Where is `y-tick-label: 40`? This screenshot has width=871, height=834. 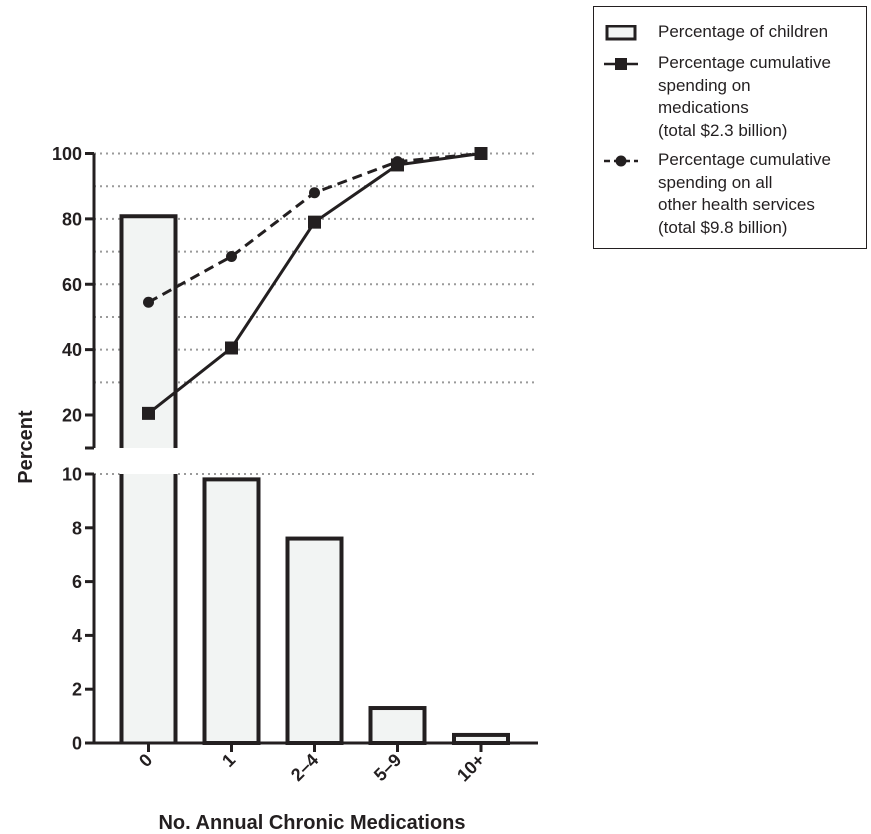 y-tick-label: 40 is located at coordinates (72, 350).